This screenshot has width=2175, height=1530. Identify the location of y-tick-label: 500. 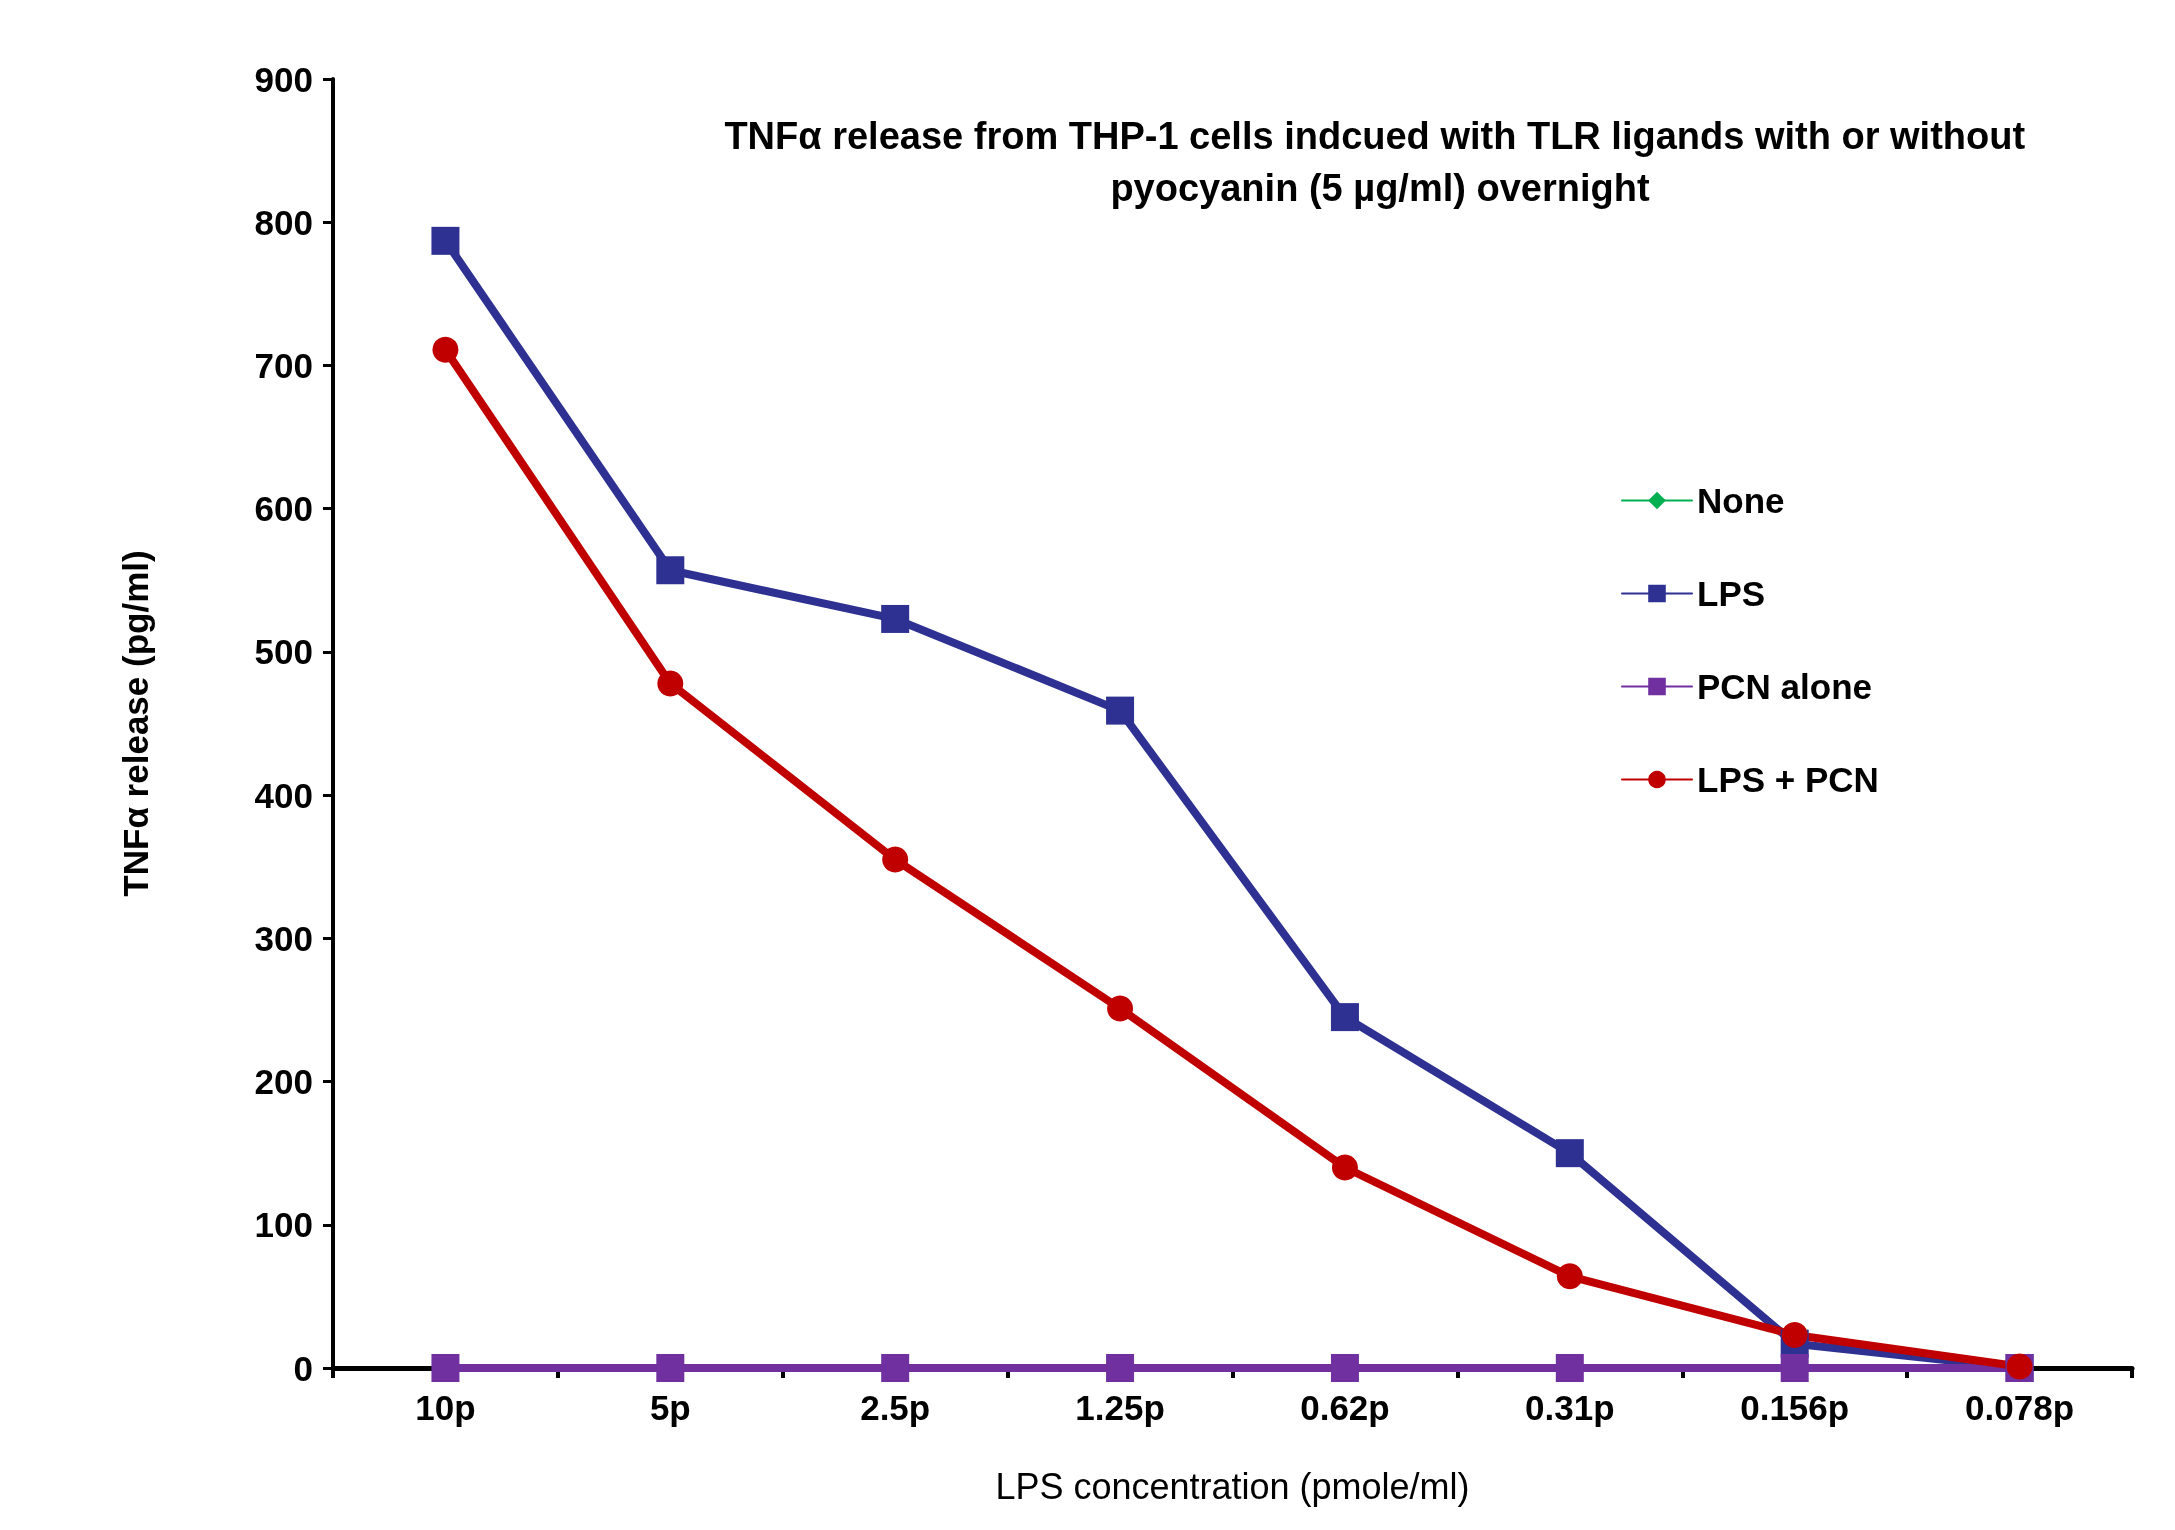
(283, 652).